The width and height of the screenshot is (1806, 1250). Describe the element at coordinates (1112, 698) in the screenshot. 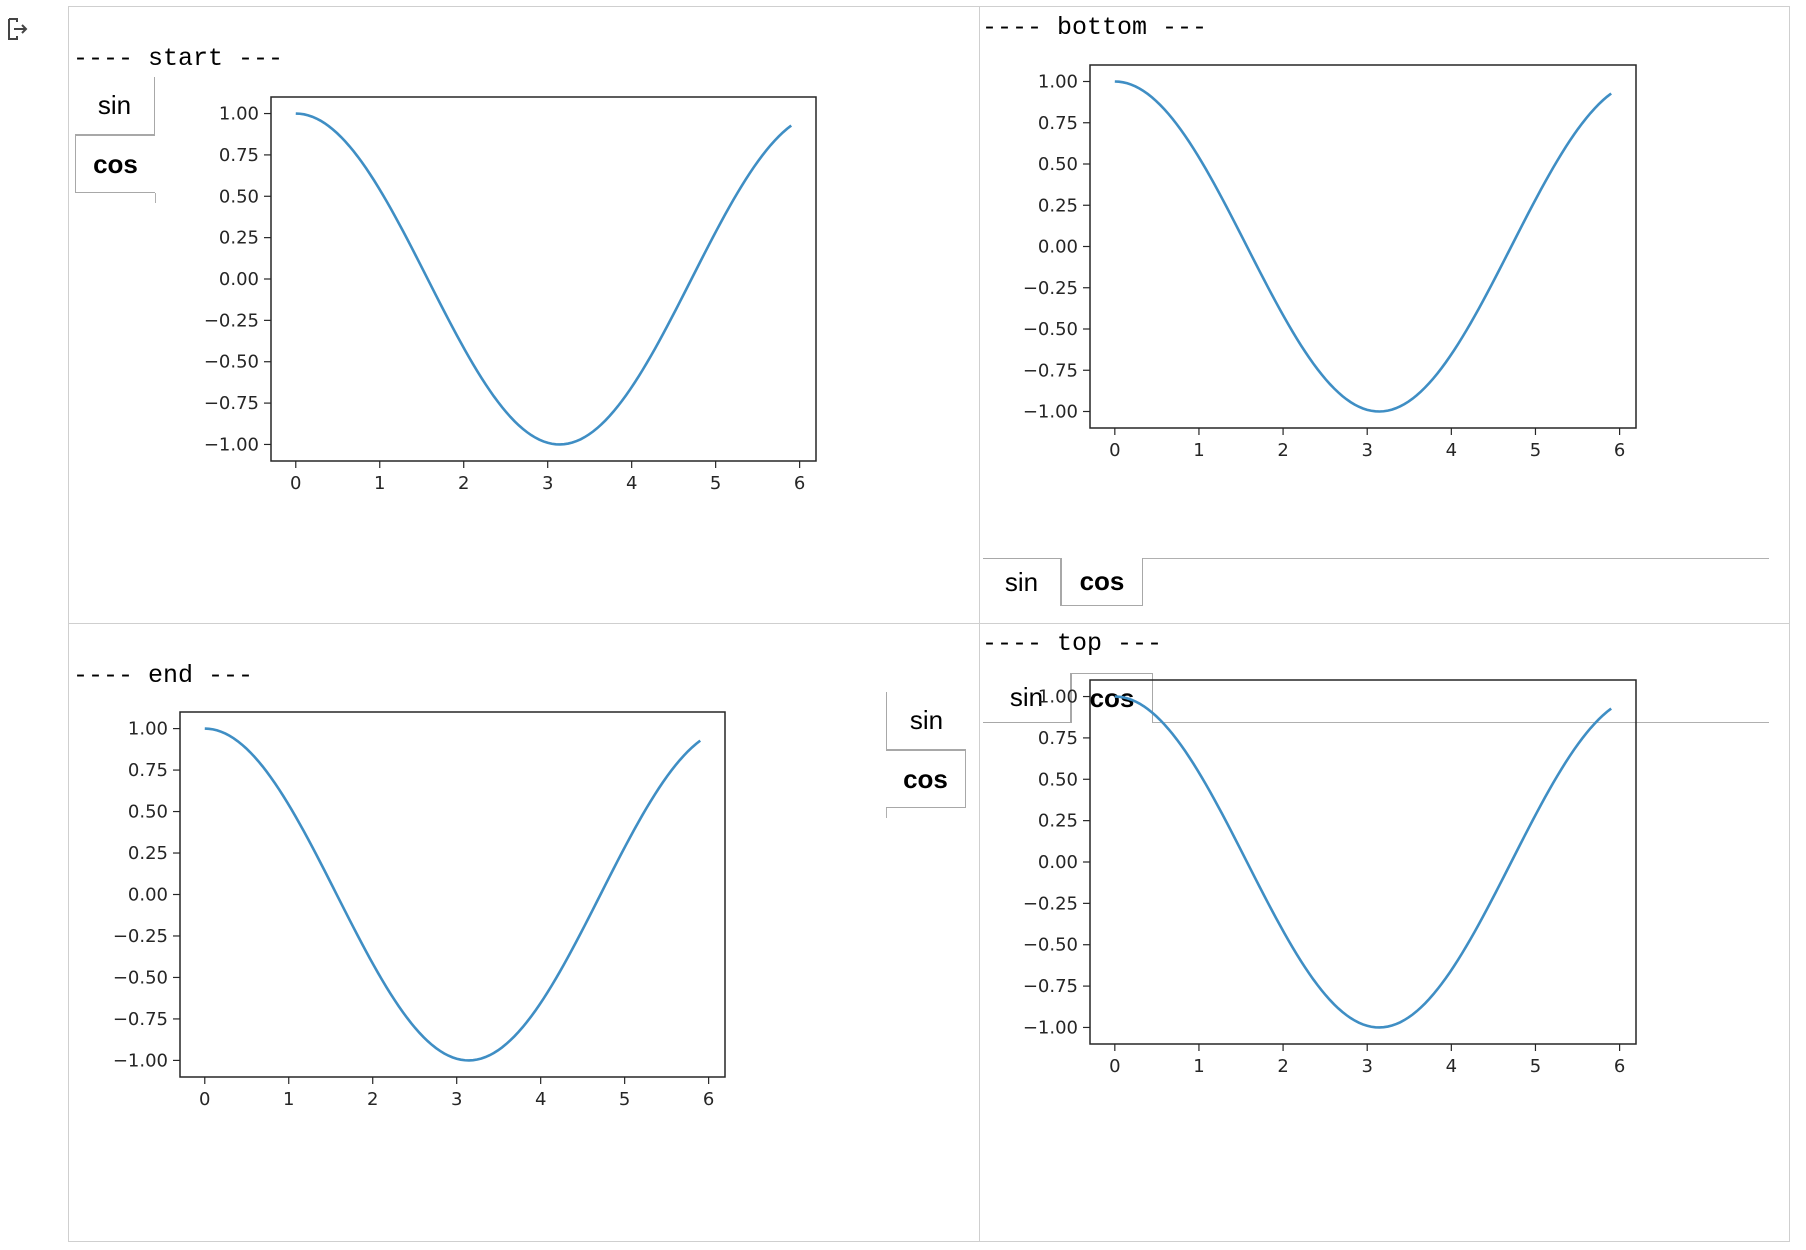

I see `tab-top-cos: cos` at that location.